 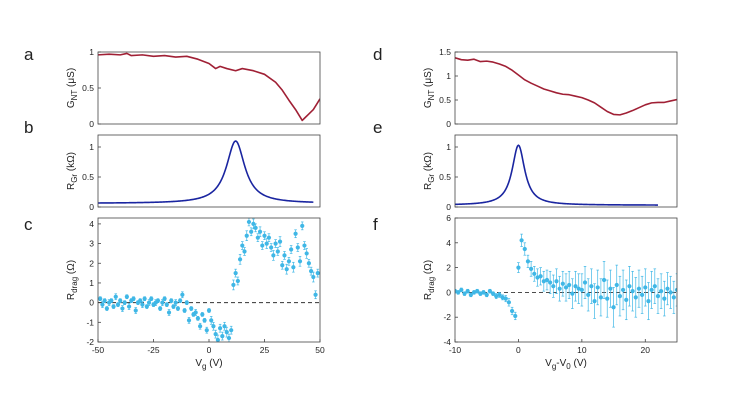 I want to click on y-axis-label-unit: (μS), so click(x=71, y=79).